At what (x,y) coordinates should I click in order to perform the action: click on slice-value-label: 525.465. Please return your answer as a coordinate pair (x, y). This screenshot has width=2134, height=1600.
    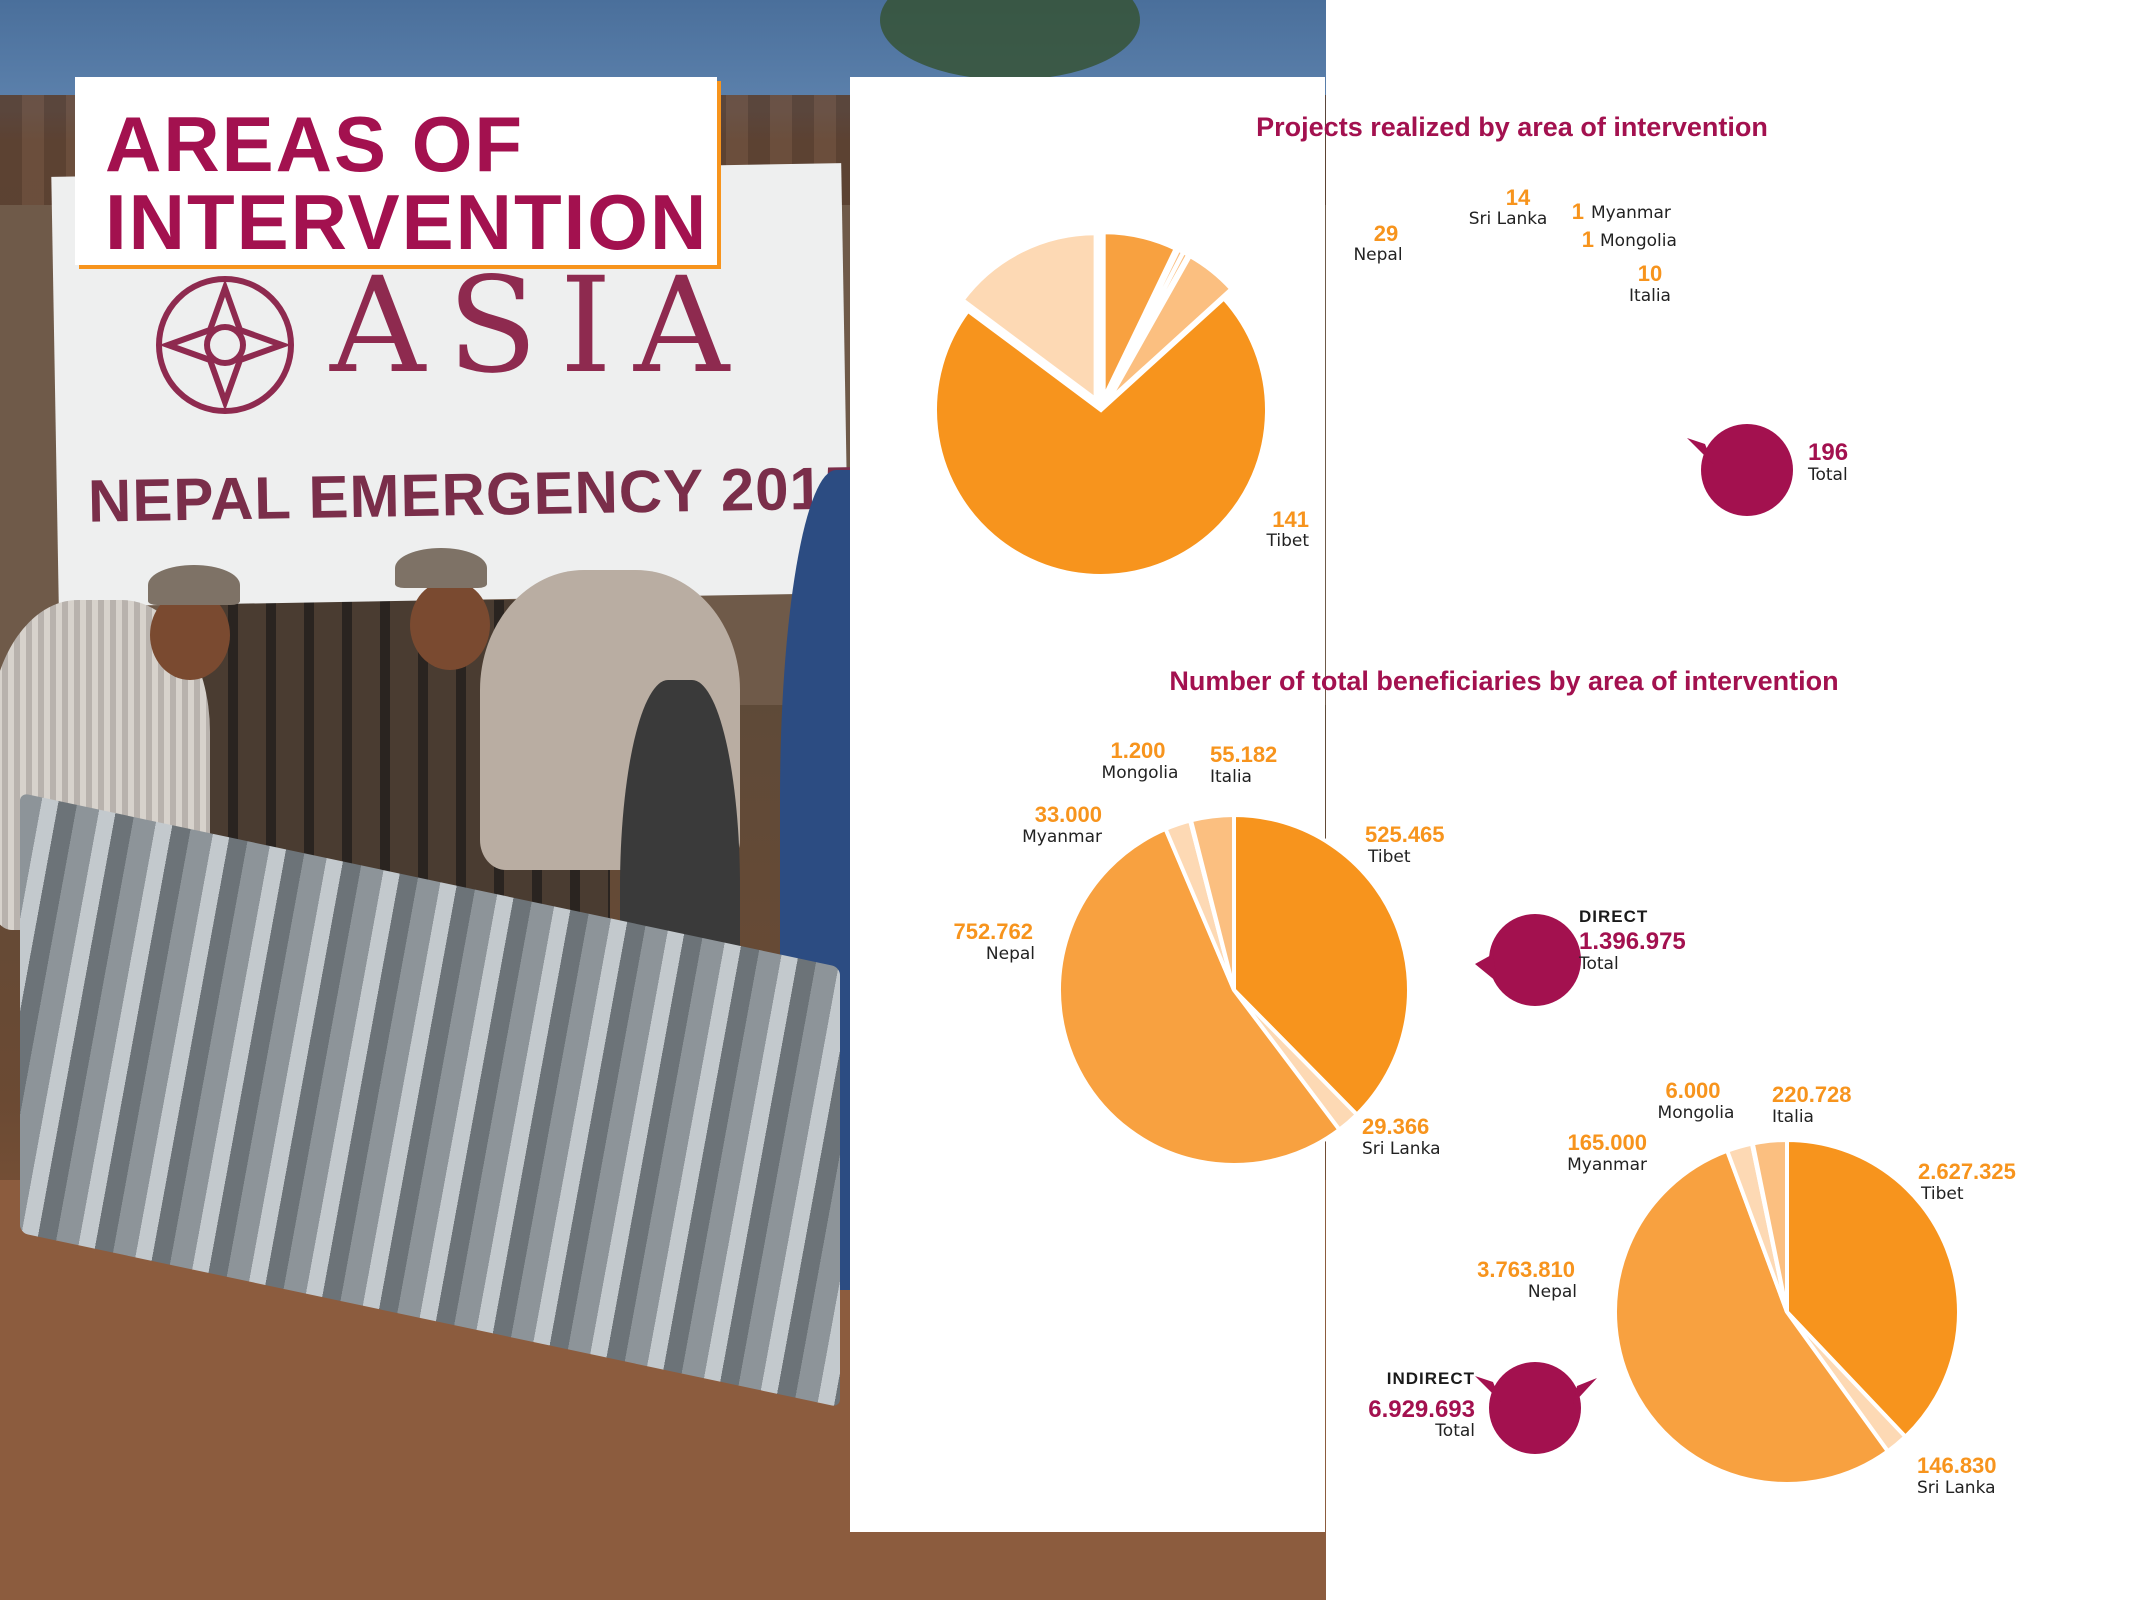
    Looking at the image, I should click on (1405, 834).